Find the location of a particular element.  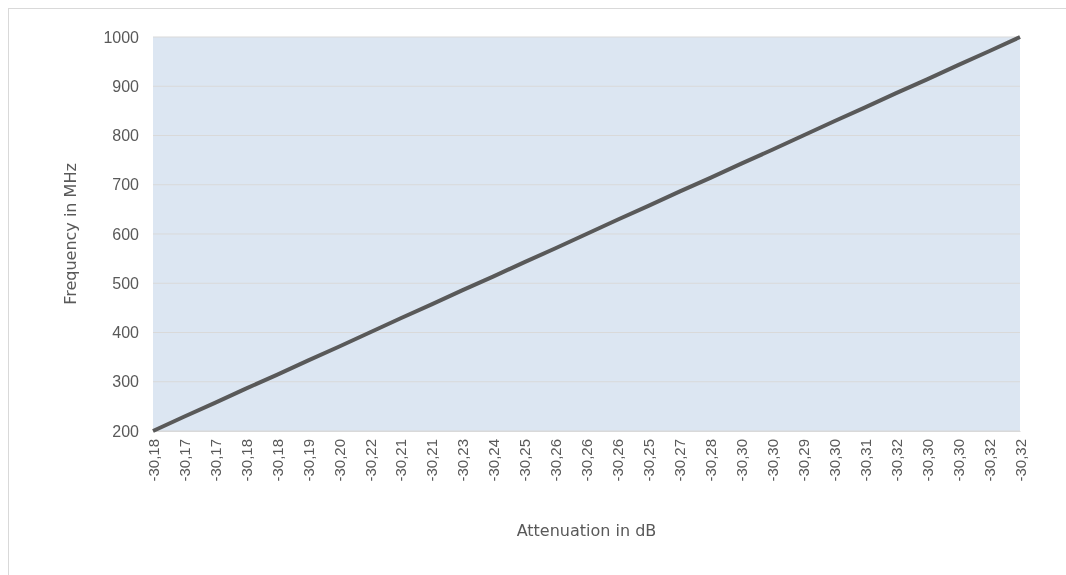

x-tick-label: -30,20 is located at coordinates (339, 460).